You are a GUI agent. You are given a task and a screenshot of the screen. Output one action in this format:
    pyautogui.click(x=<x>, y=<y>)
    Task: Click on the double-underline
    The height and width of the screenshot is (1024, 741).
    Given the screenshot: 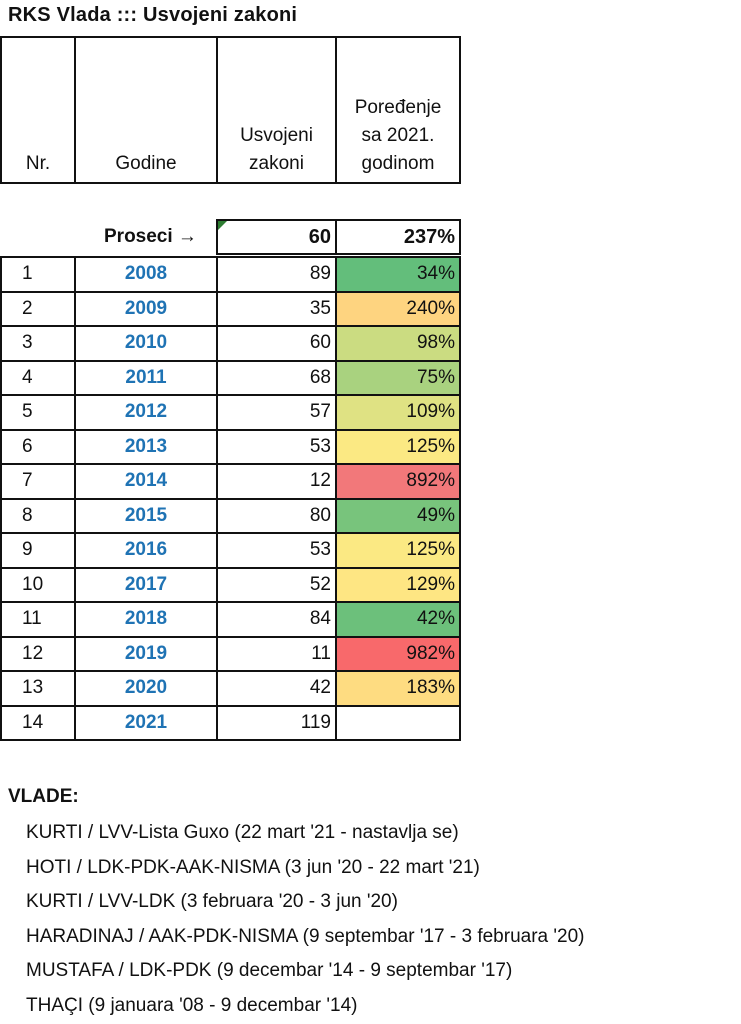 What is the action you would take?
    pyautogui.click(x=275, y=254)
    